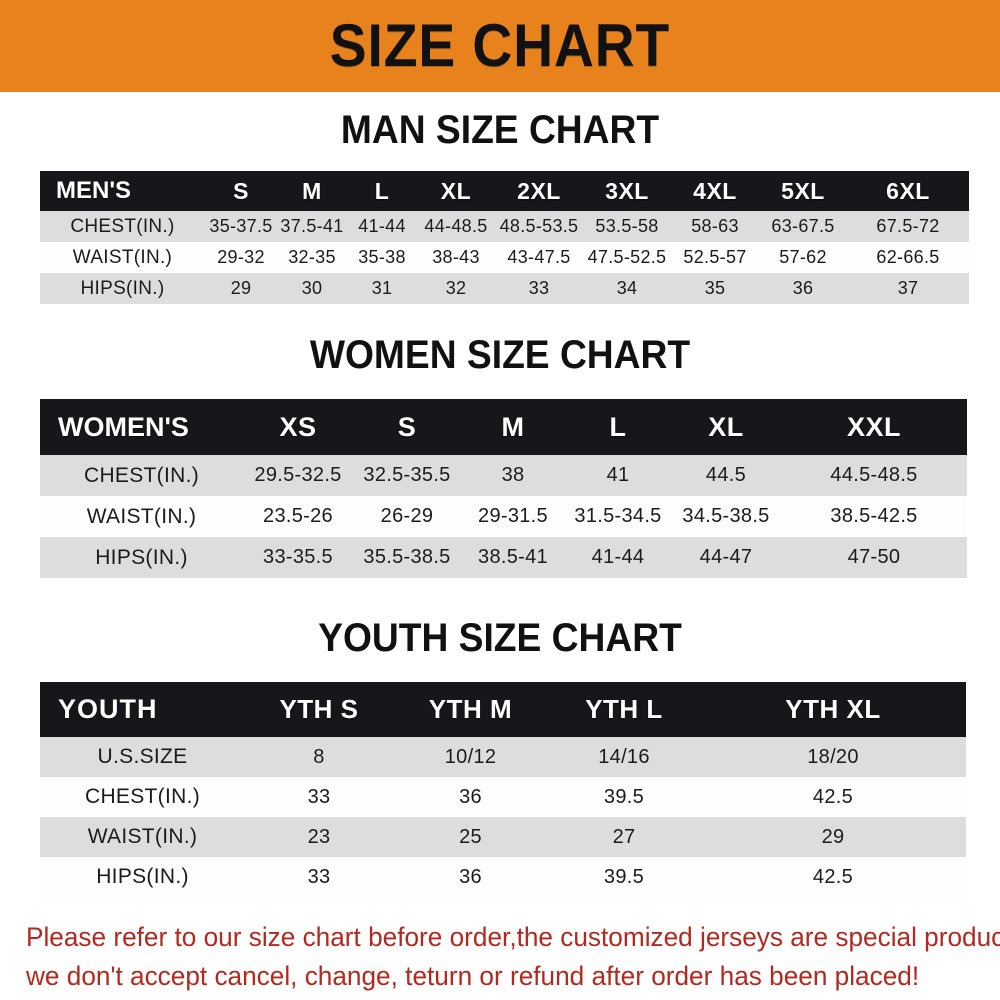  Describe the element at coordinates (833, 797) in the screenshot. I see `cell-chest-yth-xl: 42.5` at that location.